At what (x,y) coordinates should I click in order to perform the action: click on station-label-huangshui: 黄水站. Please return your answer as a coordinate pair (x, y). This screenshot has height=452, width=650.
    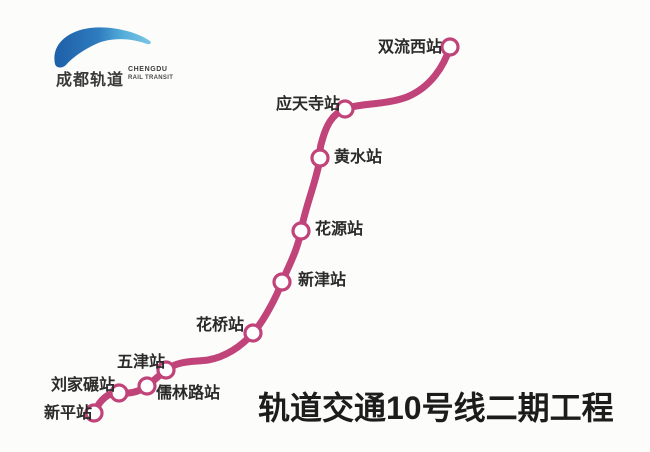
    Looking at the image, I should click on (358, 157).